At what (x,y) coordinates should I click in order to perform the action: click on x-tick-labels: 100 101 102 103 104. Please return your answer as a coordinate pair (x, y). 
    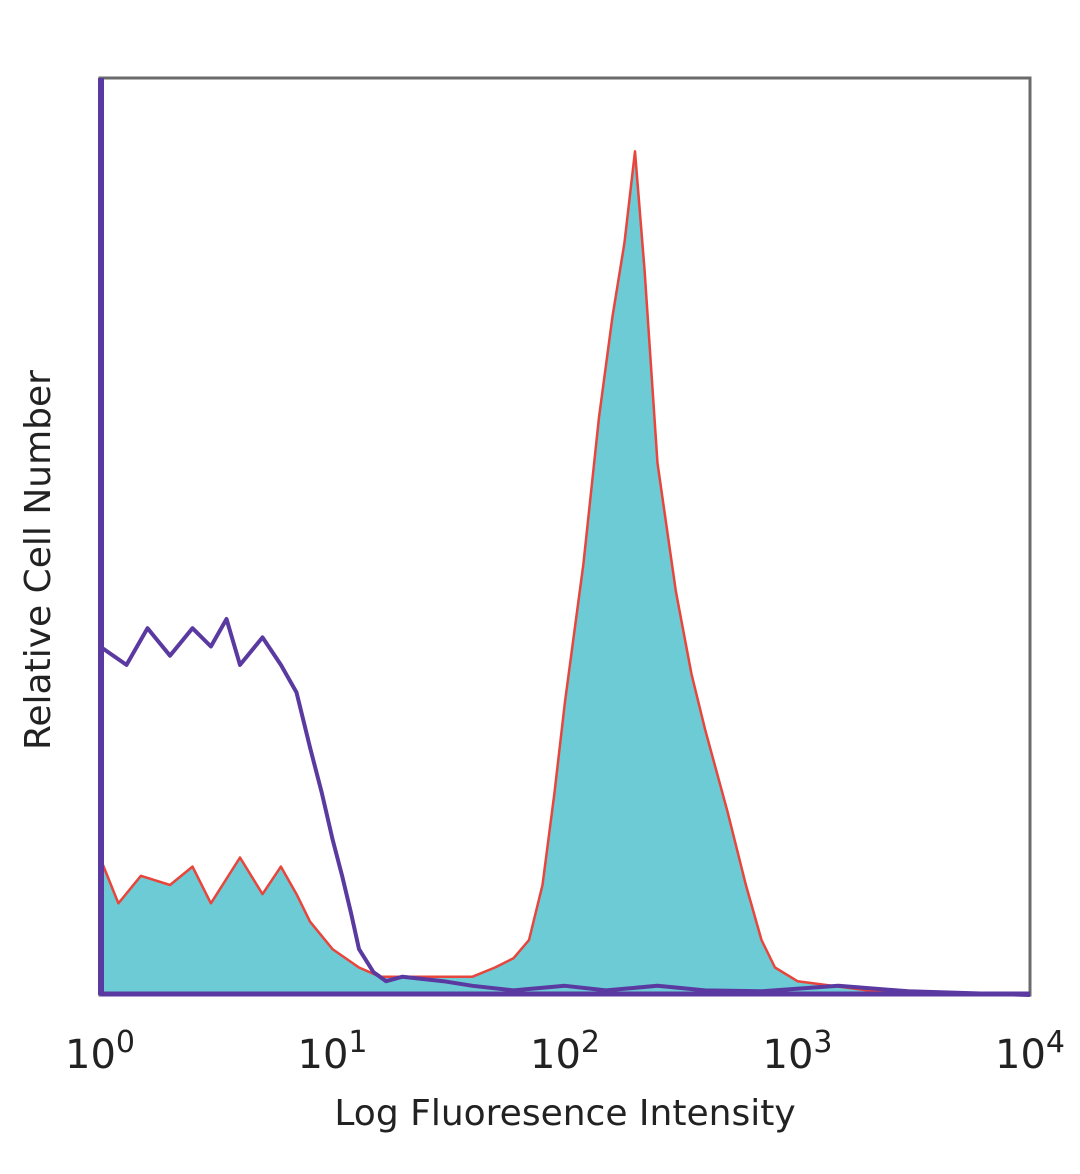
    Looking at the image, I should click on (565, 1051).